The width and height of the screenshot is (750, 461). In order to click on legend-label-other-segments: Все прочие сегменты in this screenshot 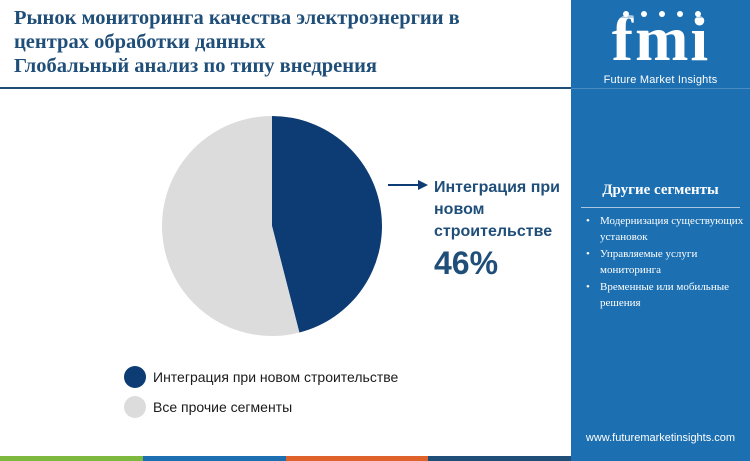, I will do `click(223, 407)`.